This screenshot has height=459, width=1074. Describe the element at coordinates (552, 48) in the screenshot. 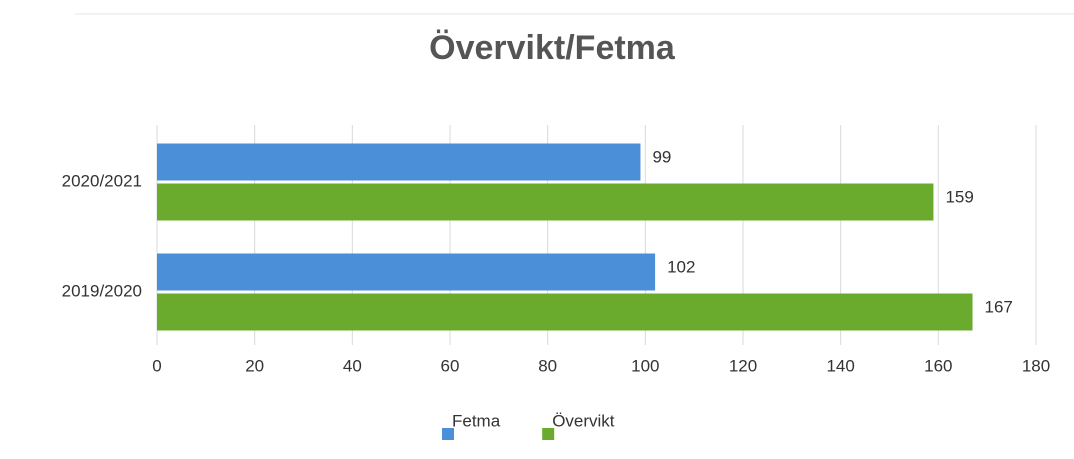

I see `chart-title: Övervikt/Fetma` at that location.